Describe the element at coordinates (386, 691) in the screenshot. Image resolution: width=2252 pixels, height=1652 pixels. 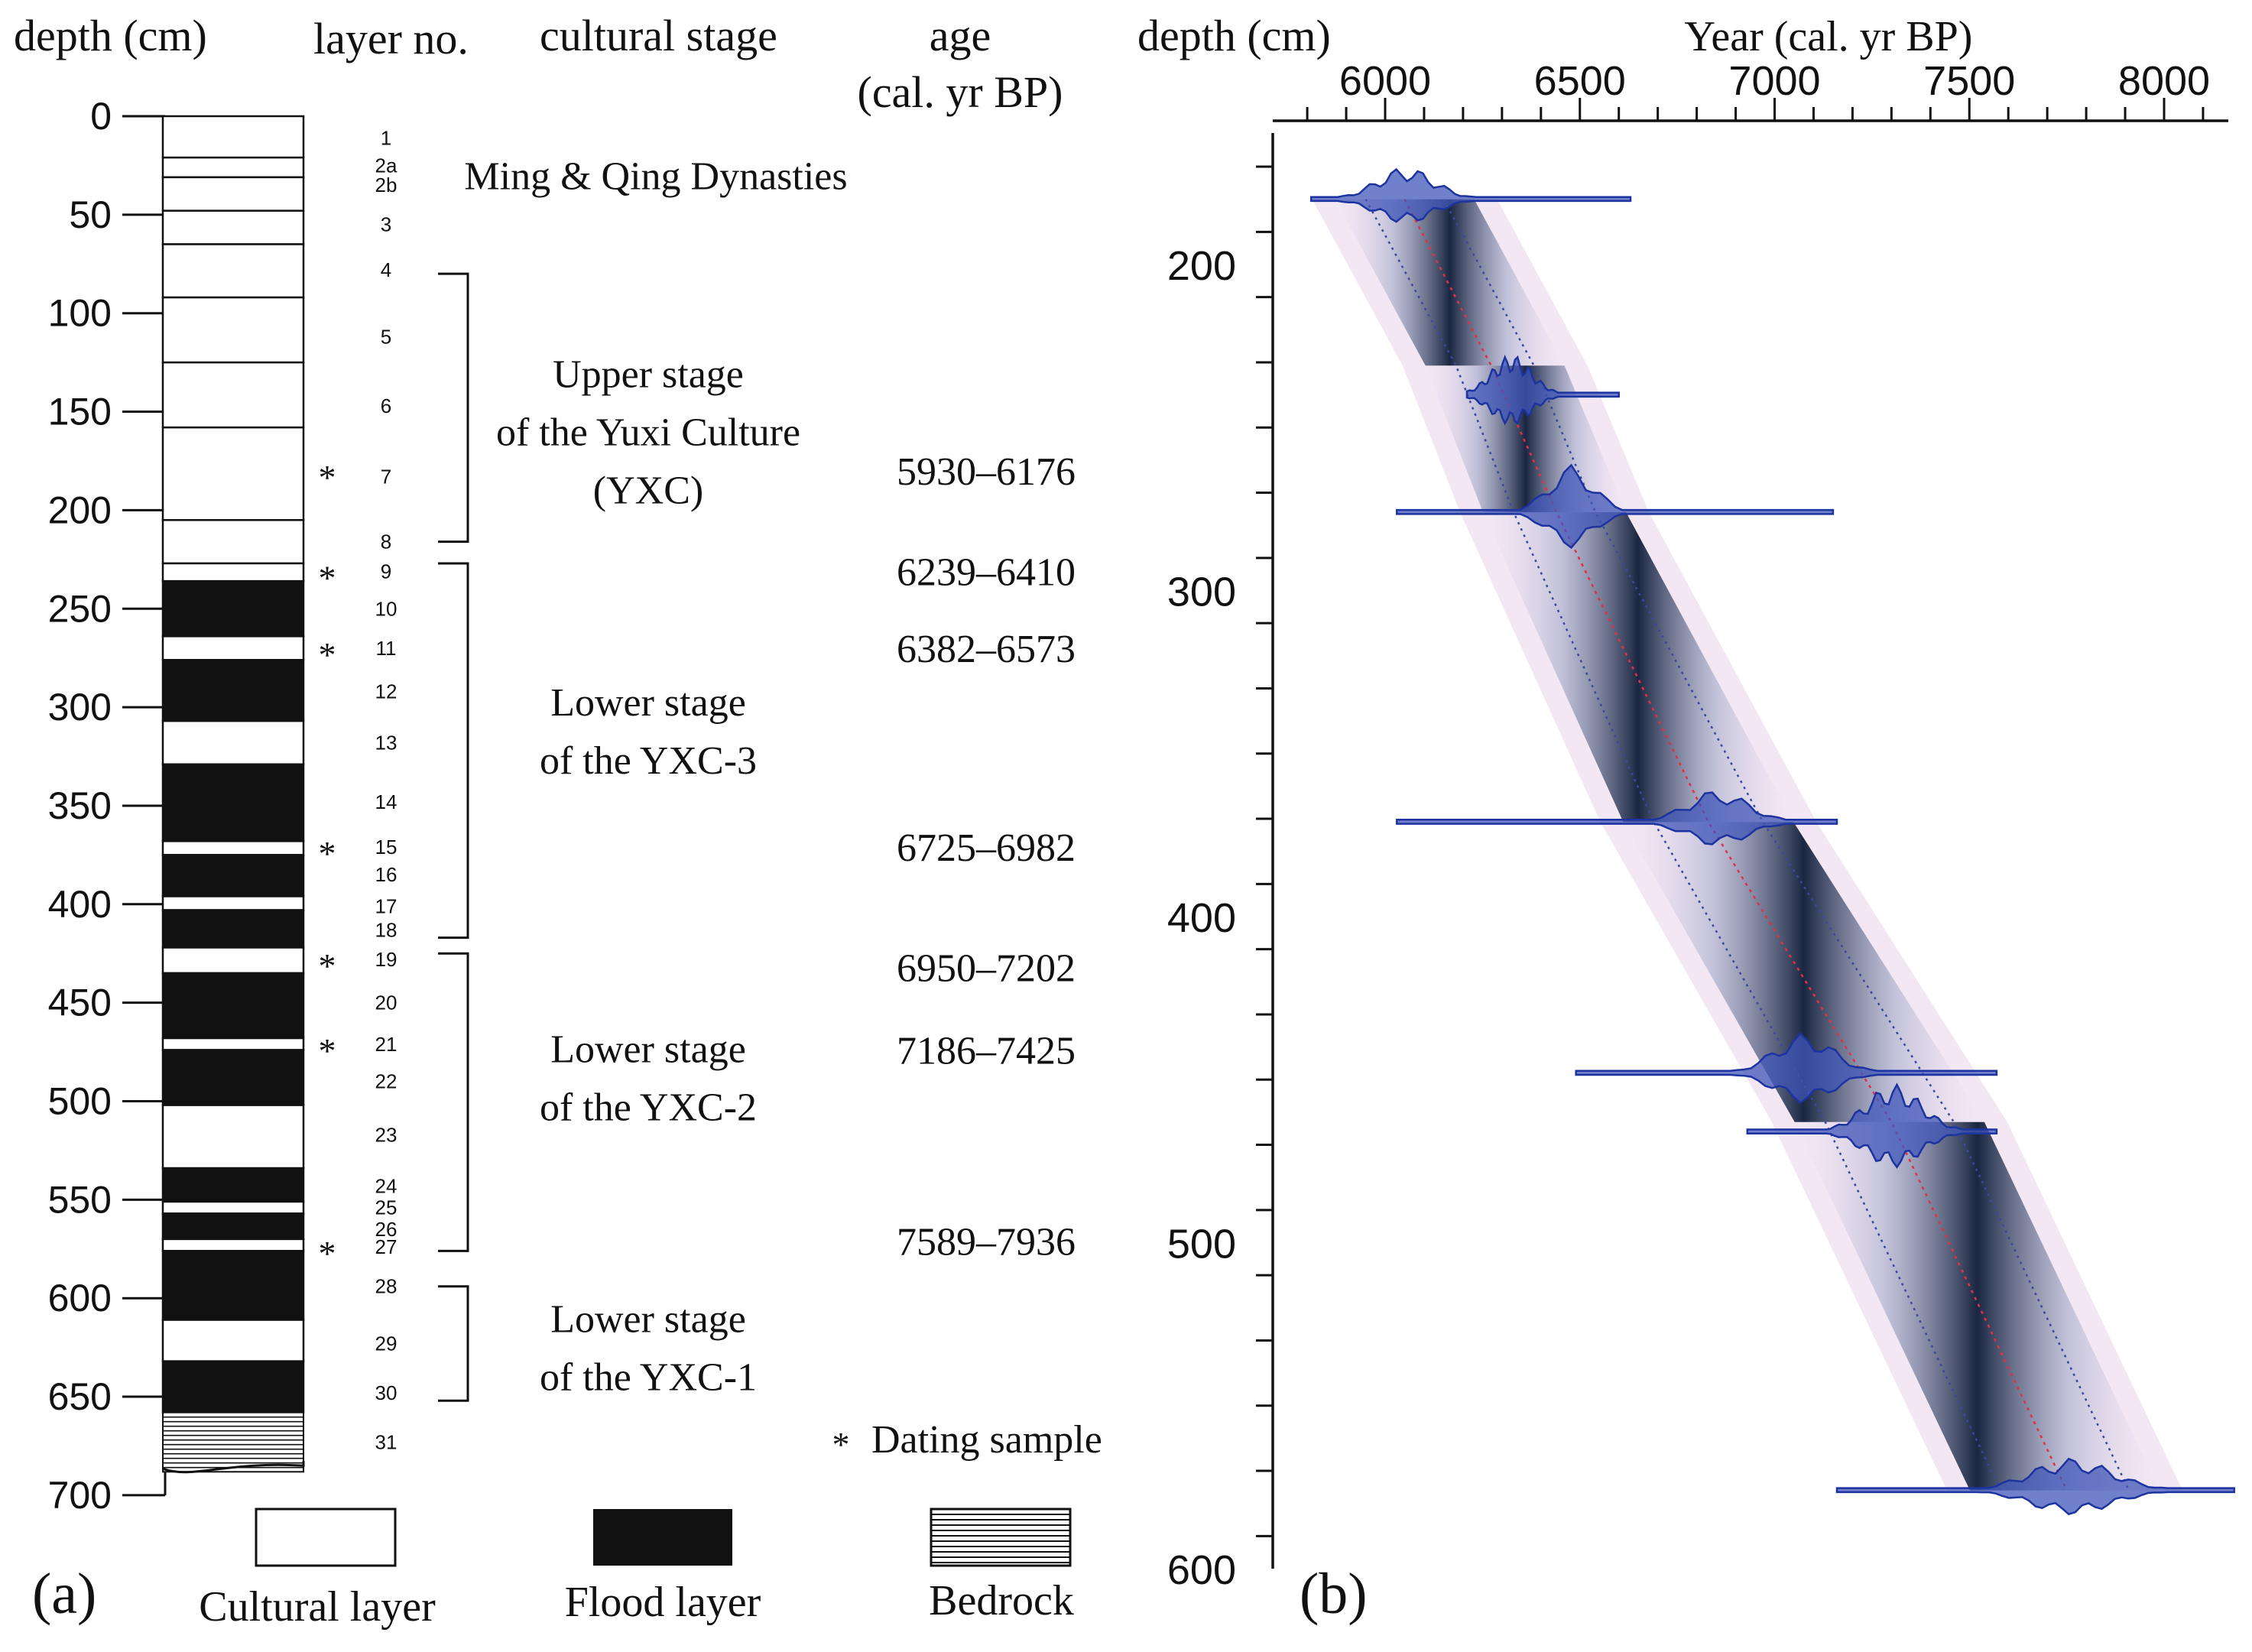
I see `layer-number-label: 12` at that location.